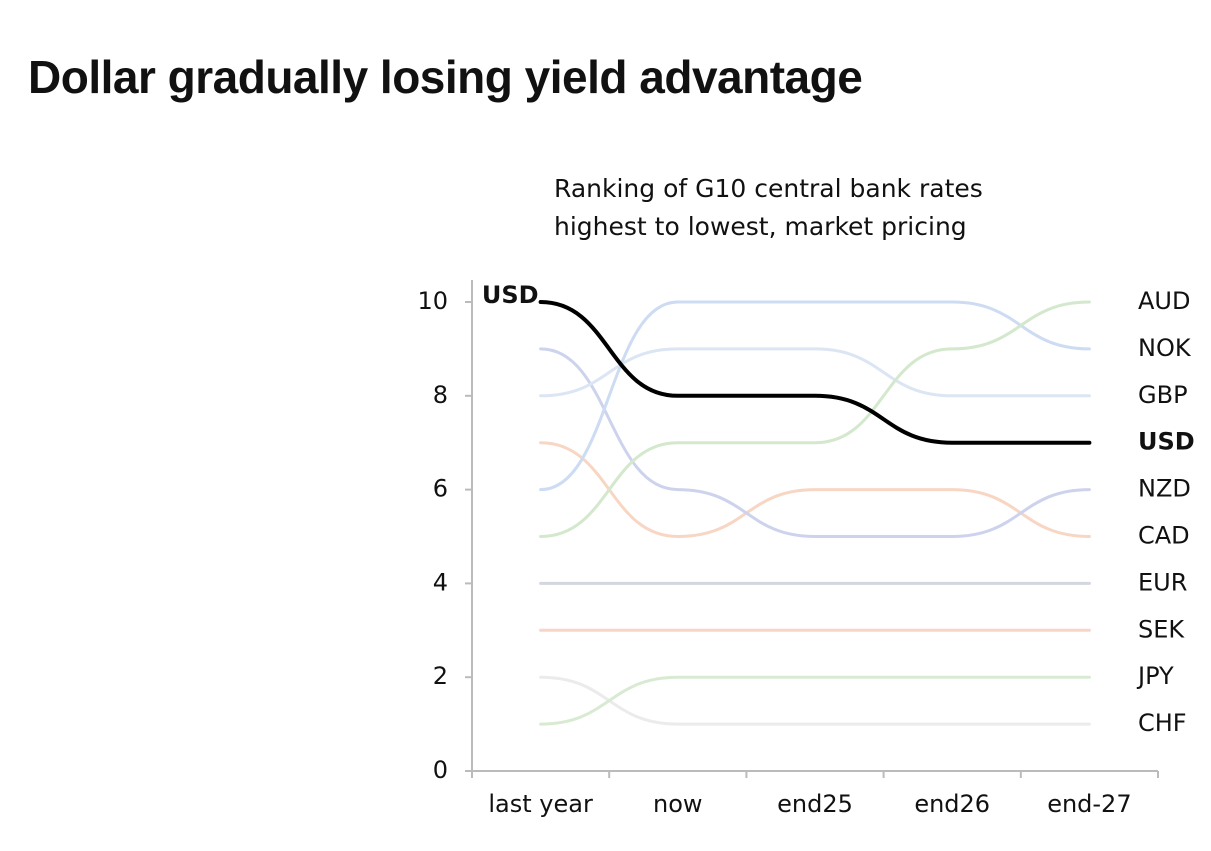 Image resolution: width=1211 pixels, height=851 pixels. I want to click on legend-label: JPY, so click(1155, 676).